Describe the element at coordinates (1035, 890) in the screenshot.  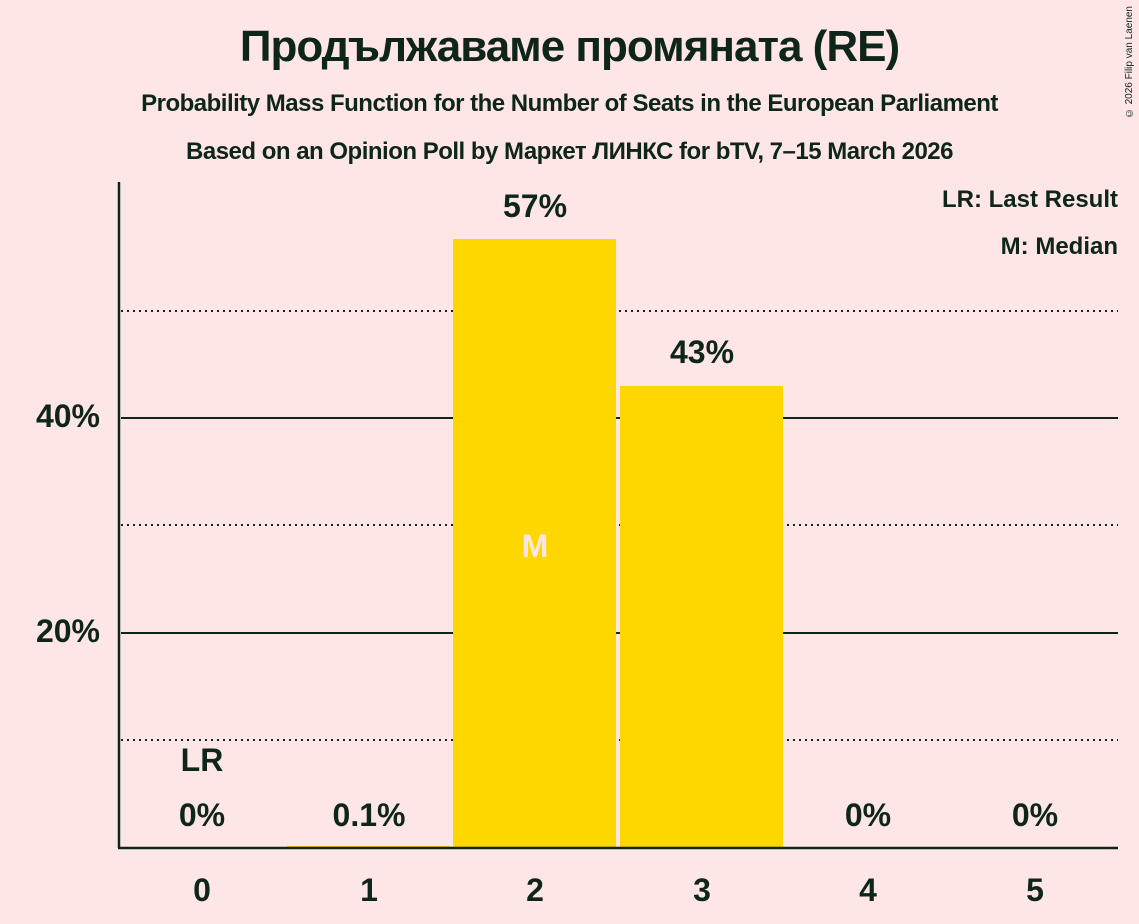
I see `x-tick-5: 5` at that location.